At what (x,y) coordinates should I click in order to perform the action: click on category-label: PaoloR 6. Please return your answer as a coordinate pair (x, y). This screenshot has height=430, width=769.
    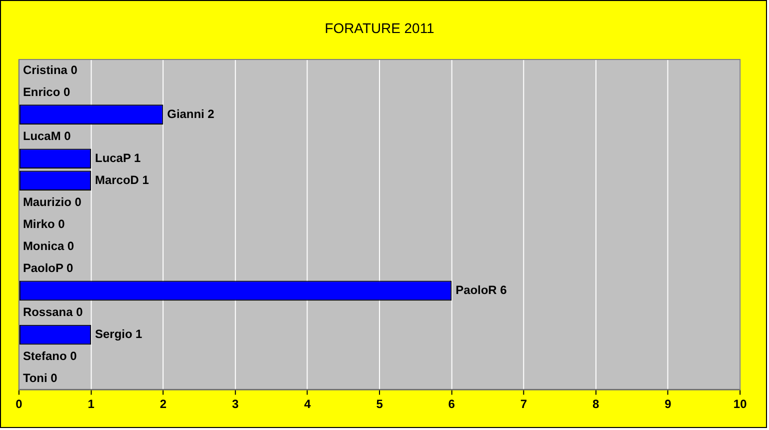
    Looking at the image, I should click on (481, 290).